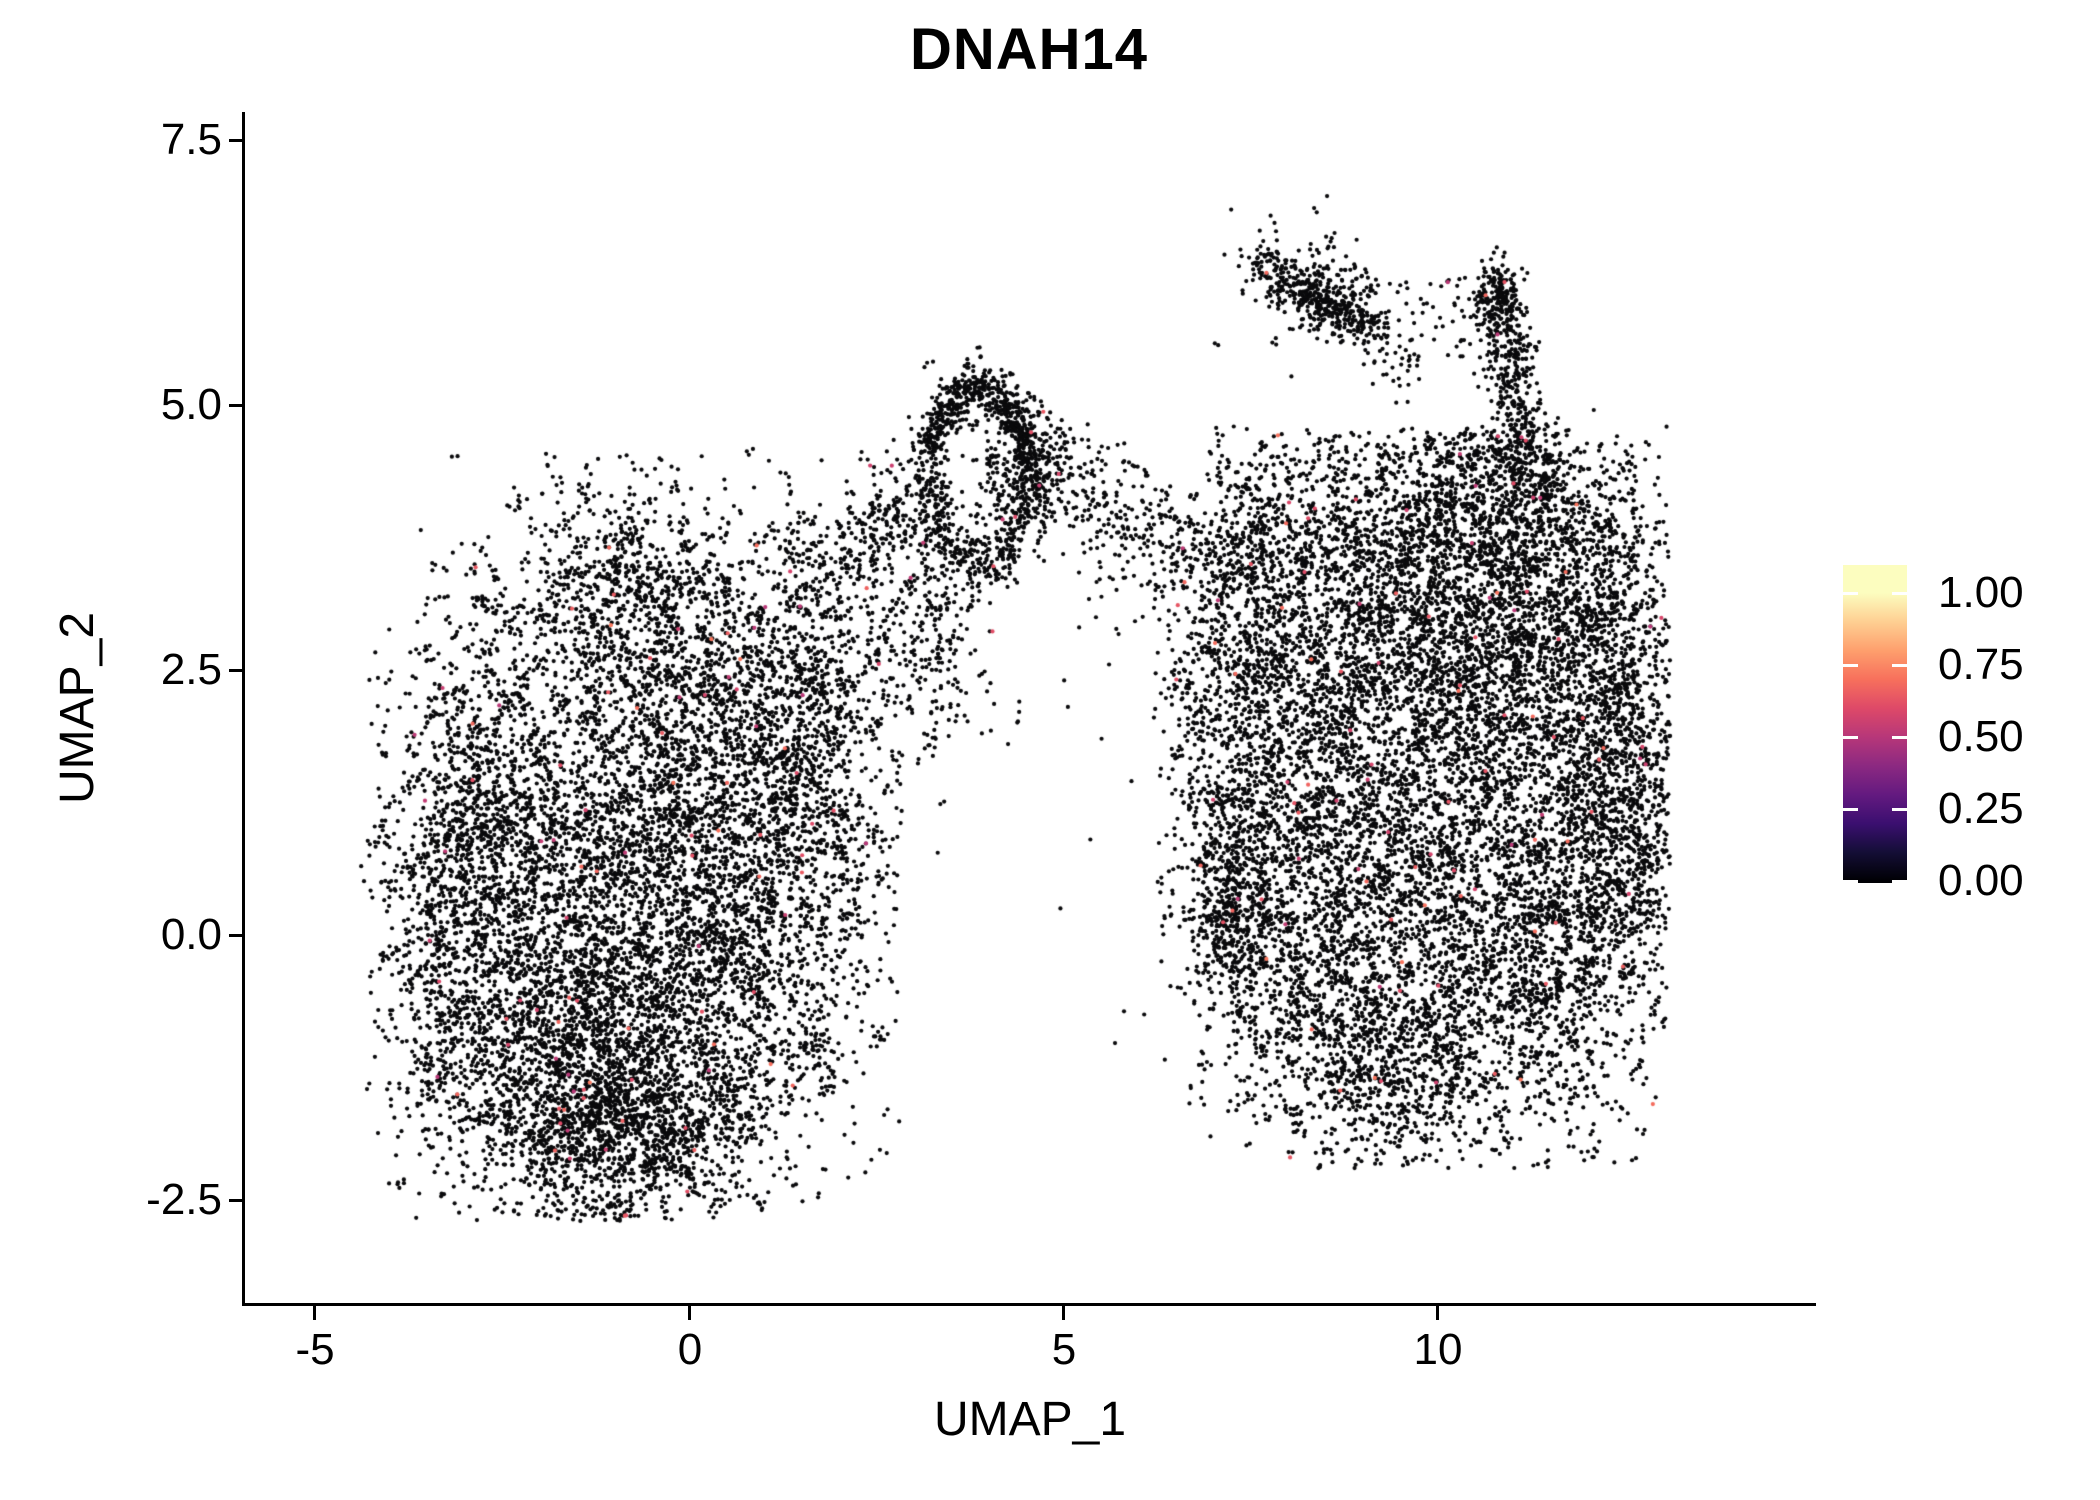 The width and height of the screenshot is (2100, 1500). What do you see at coordinates (191, 404) in the screenshot?
I see `y-tick-label: 5.0` at bounding box center [191, 404].